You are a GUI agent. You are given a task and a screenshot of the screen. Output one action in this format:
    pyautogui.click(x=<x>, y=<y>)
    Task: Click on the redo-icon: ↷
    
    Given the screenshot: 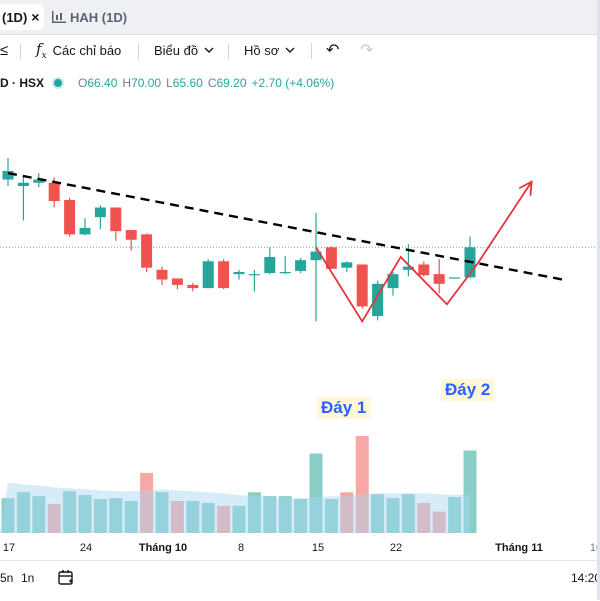 What is the action you would take?
    pyautogui.click(x=367, y=50)
    